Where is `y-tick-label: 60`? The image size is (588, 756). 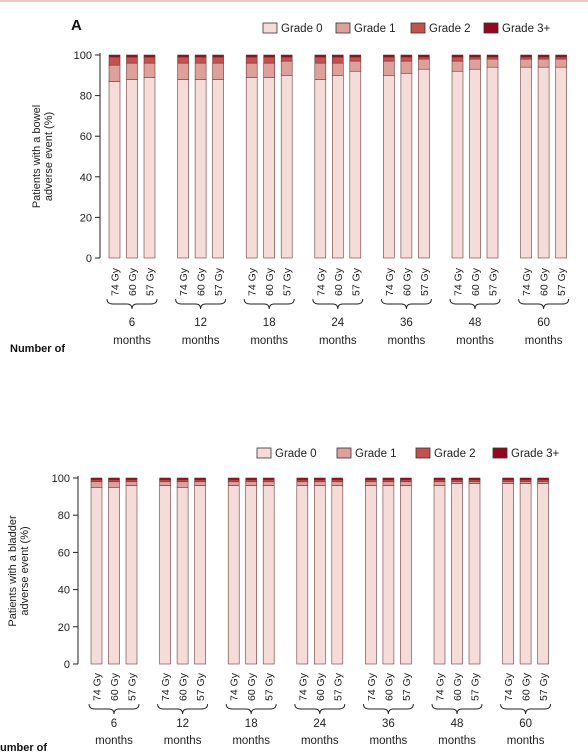
y-tick-label: 60 is located at coordinates (64, 553).